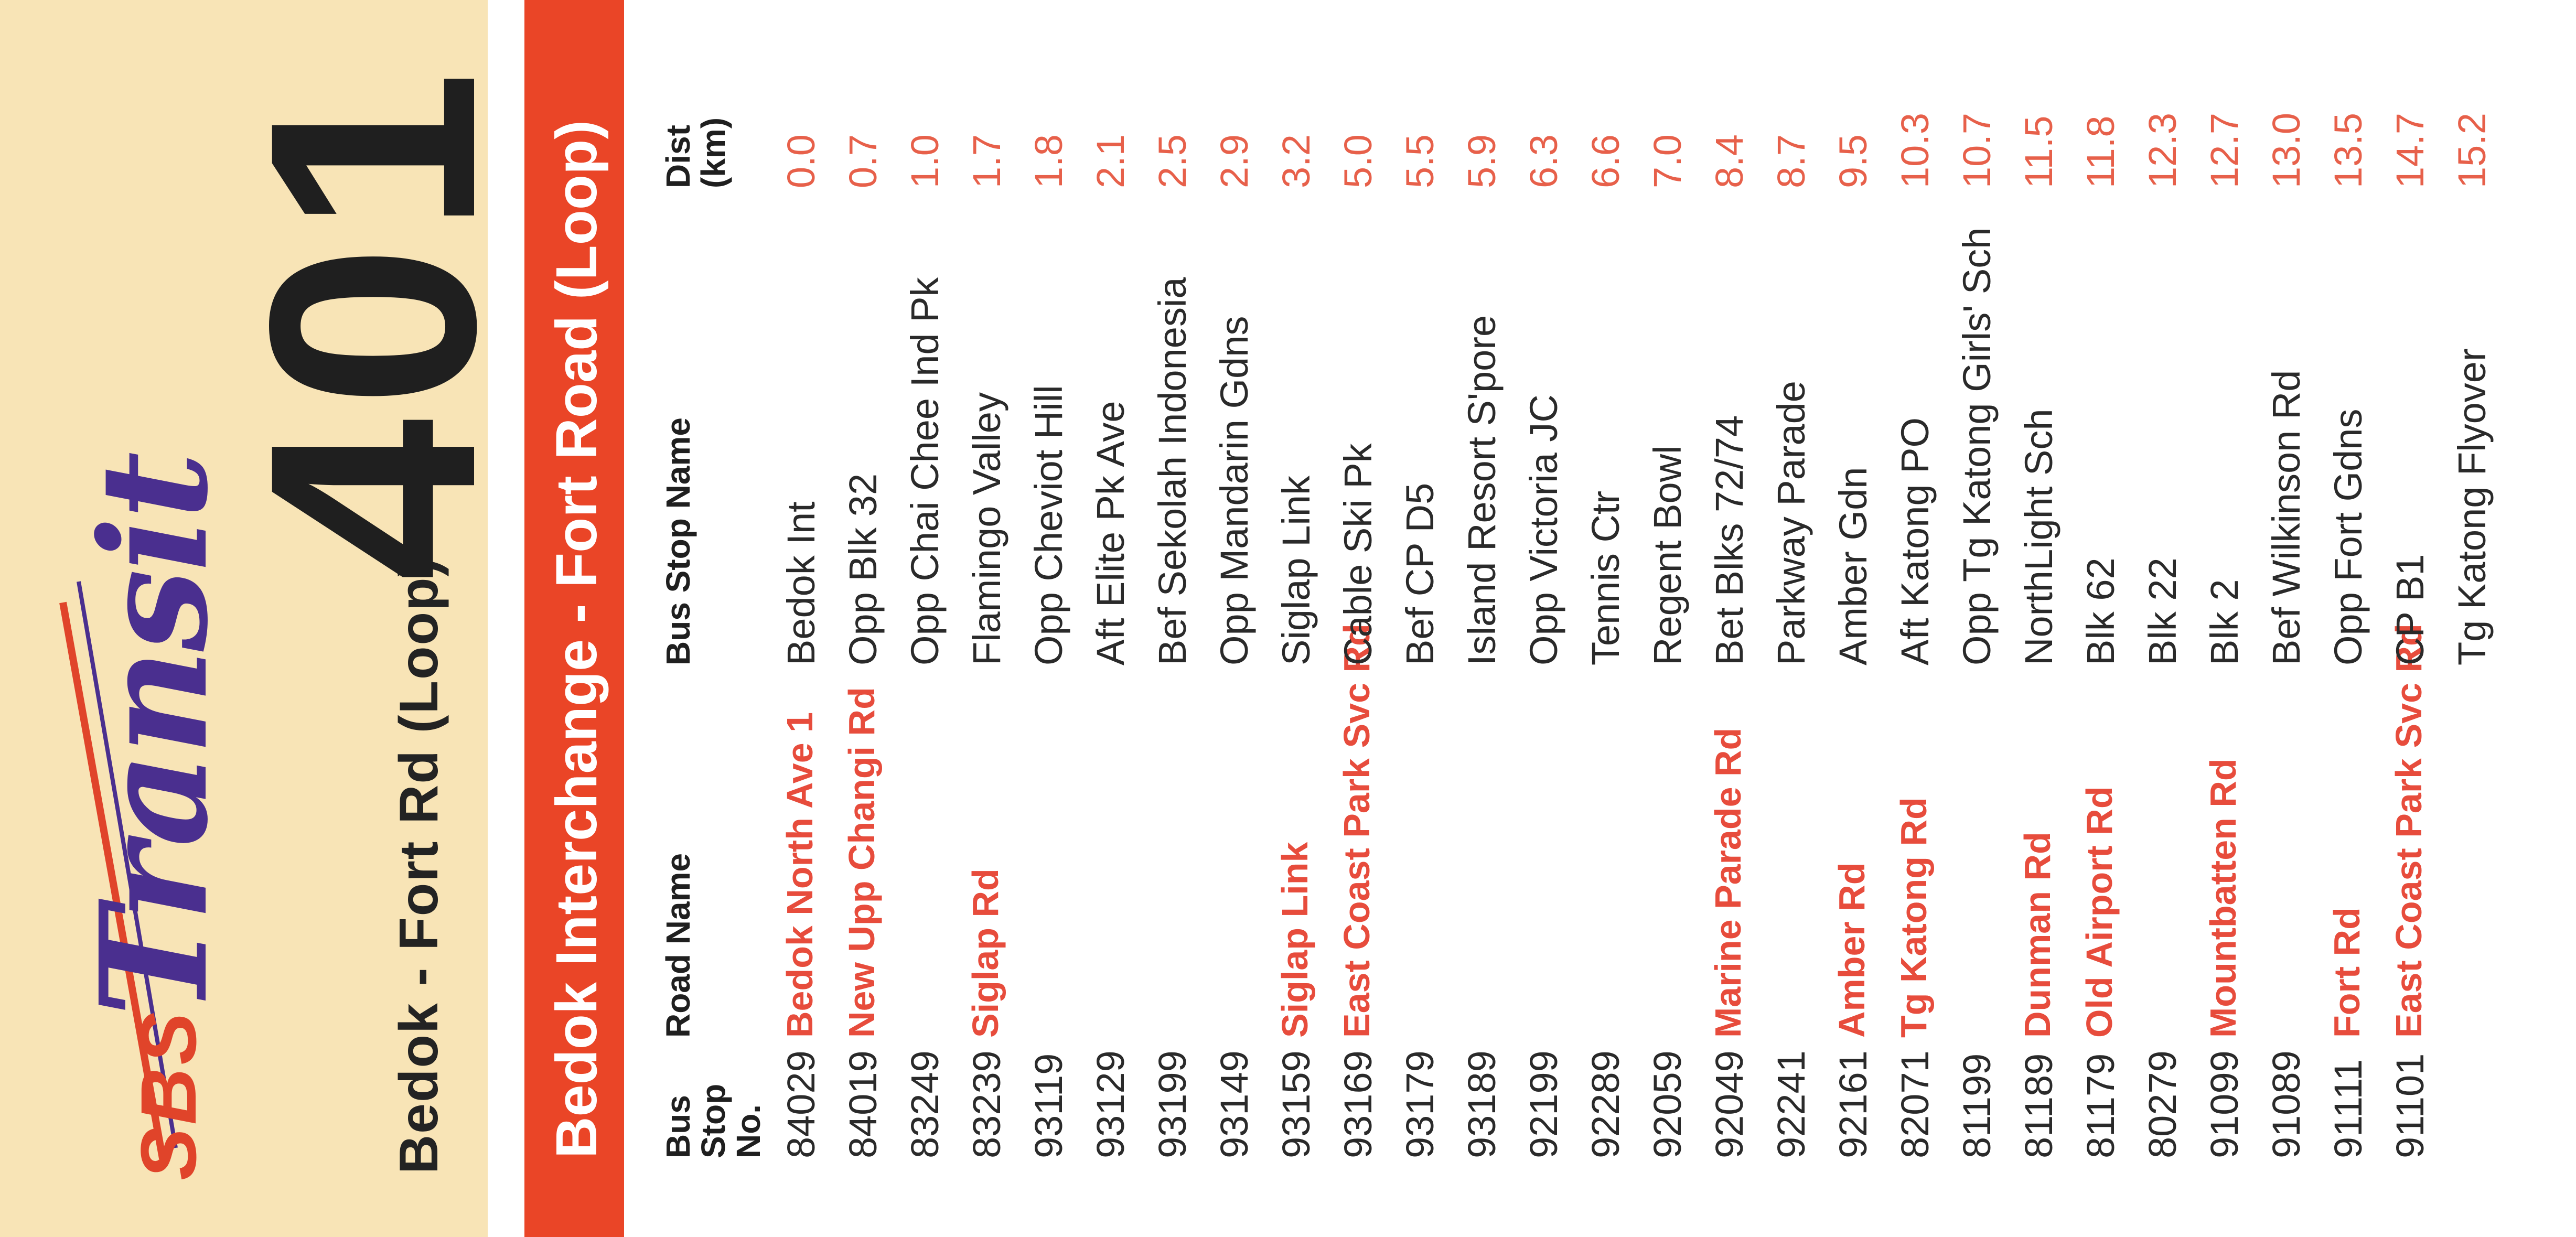 The image size is (2576, 1237). What do you see at coordinates (925, 471) in the screenshot?
I see `stop-name: Opp Chai Chee Ind Pk` at bounding box center [925, 471].